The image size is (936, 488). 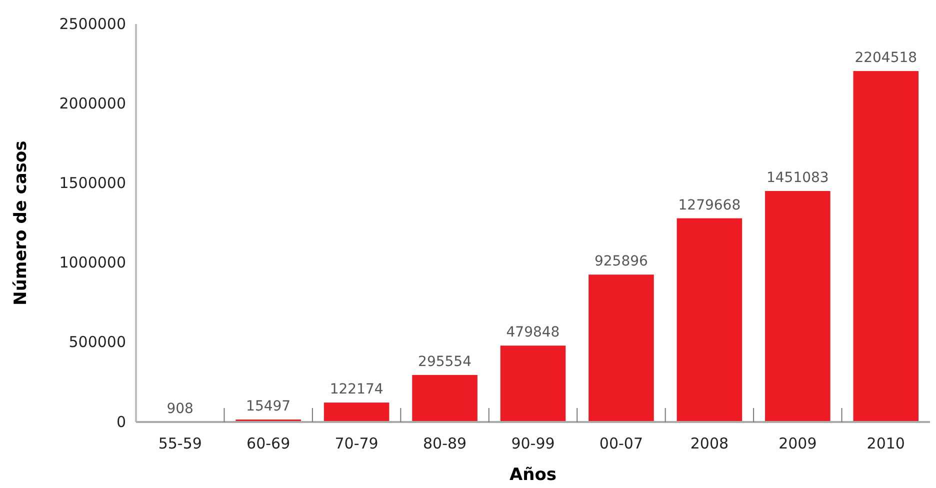 What do you see at coordinates (97, 342) in the screenshot?
I see `y-tick-label: 500000` at bounding box center [97, 342].